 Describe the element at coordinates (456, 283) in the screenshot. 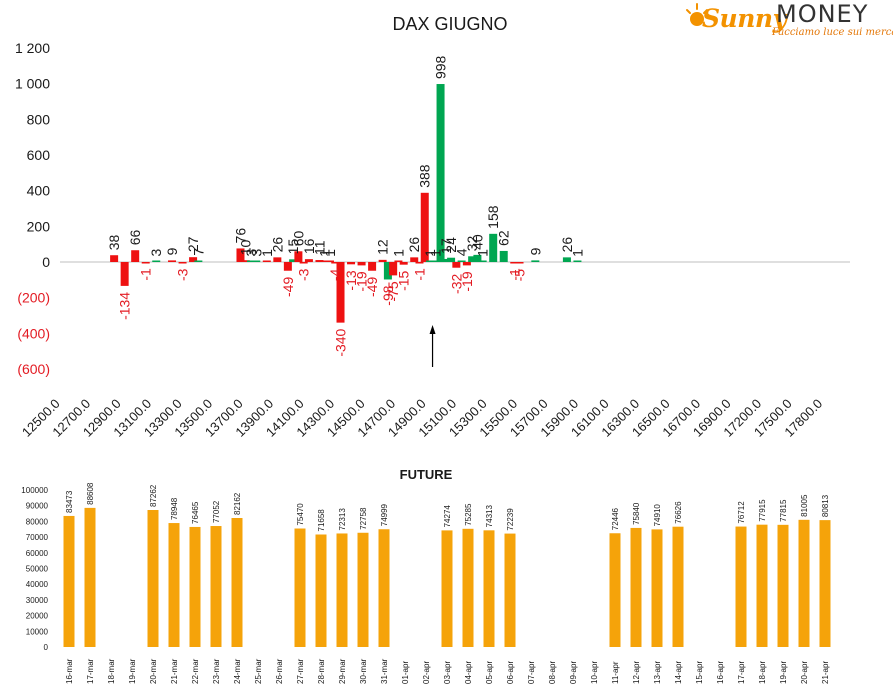

I see `data-label: -32` at that location.